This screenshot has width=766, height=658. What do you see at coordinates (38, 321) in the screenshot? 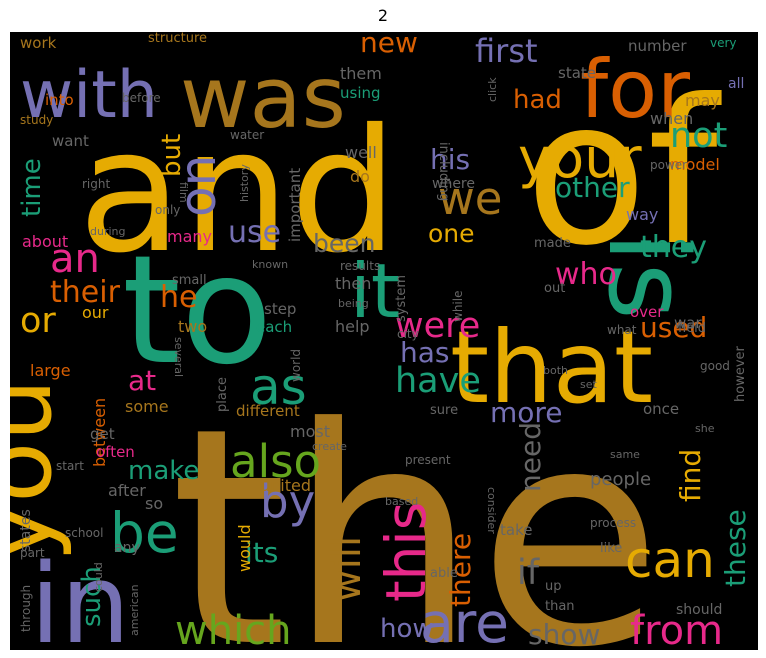
I see `cloud-word-or: or` at bounding box center [38, 321].